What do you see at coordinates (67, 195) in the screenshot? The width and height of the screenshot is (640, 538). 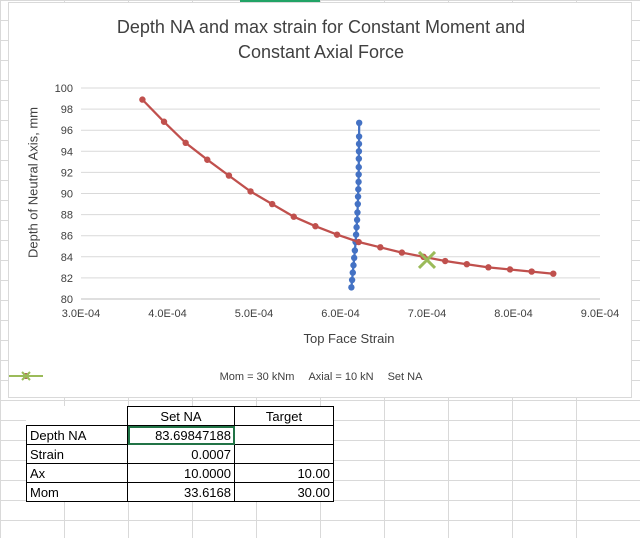 I see `y-tick-label-90: 90` at bounding box center [67, 195].